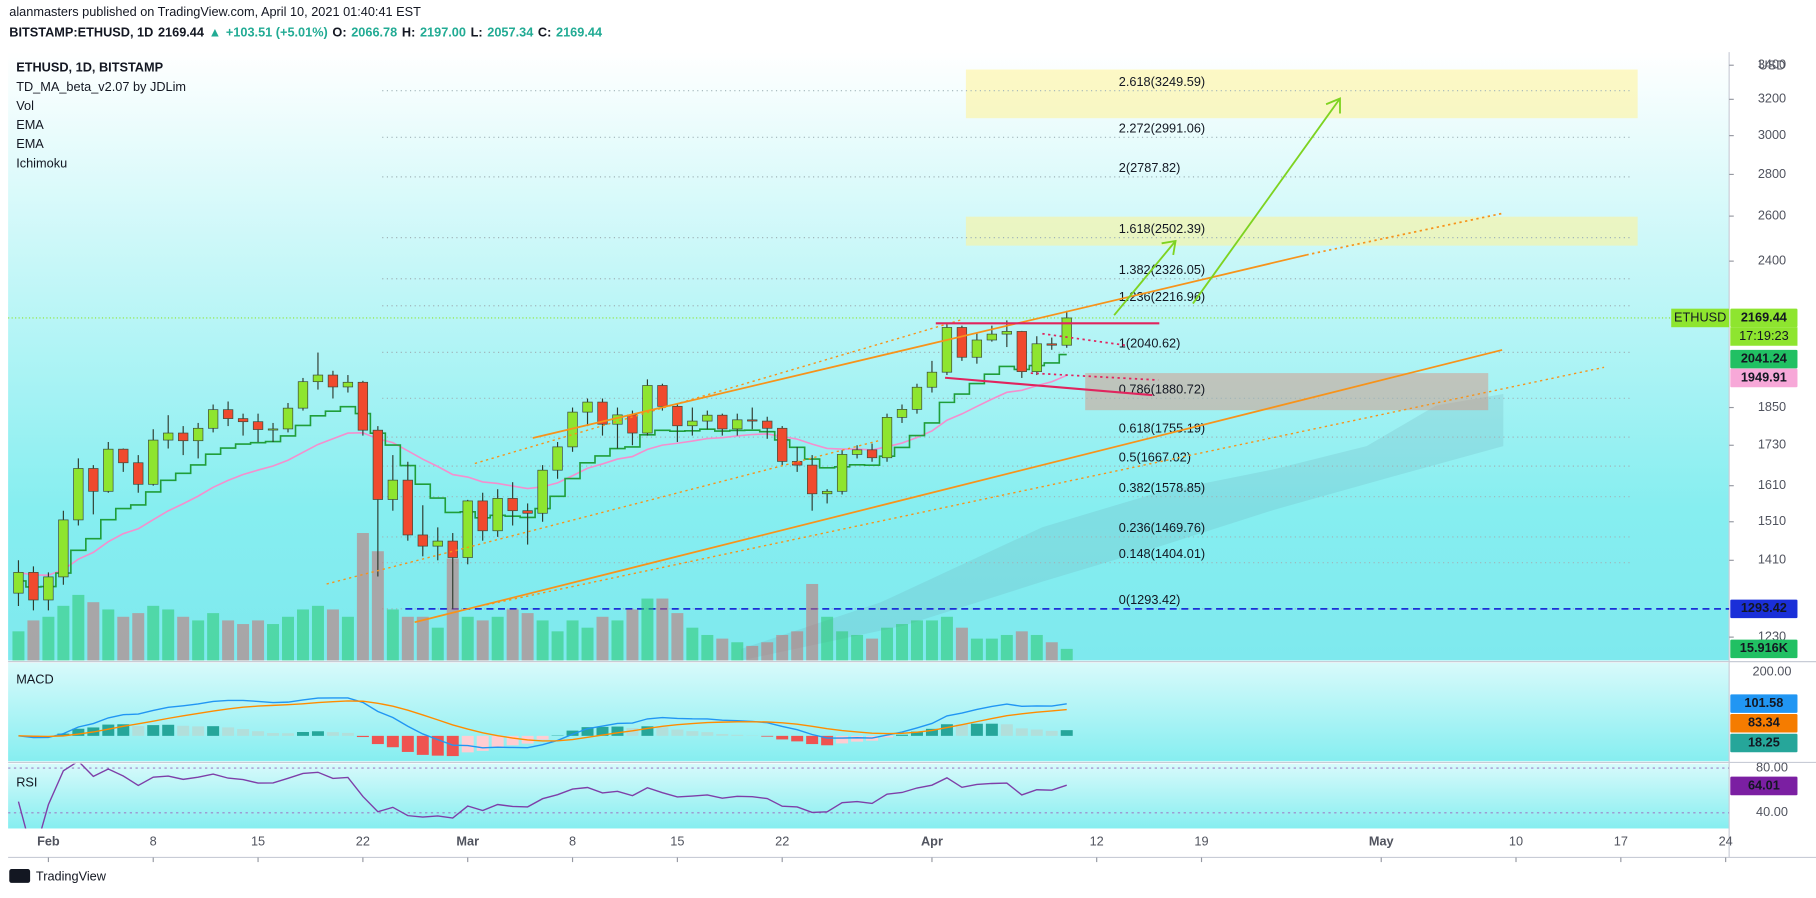  Describe the element at coordinates (71, 876) in the screenshot. I see `footer-logo: TradingView` at that location.